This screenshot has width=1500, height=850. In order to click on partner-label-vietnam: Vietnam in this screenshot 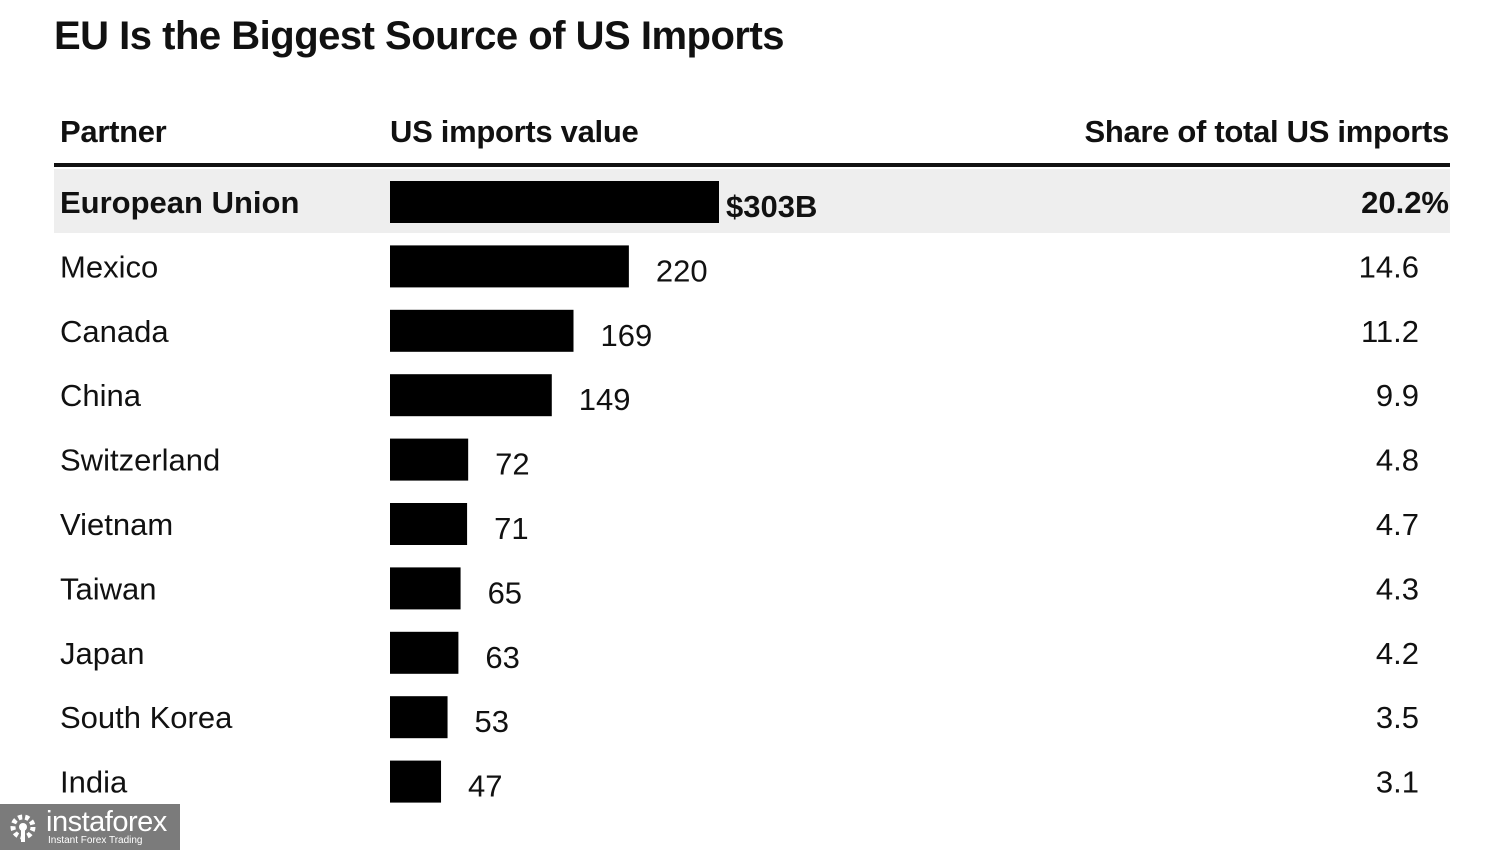, I will do `click(116, 524)`.